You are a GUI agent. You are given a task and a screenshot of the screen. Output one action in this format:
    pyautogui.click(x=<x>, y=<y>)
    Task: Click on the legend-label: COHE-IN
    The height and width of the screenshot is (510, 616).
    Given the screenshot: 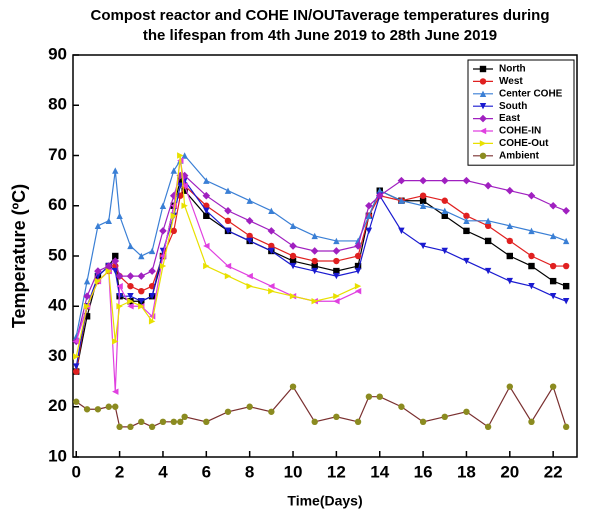 What is the action you would take?
    pyautogui.click(x=520, y=131)
    